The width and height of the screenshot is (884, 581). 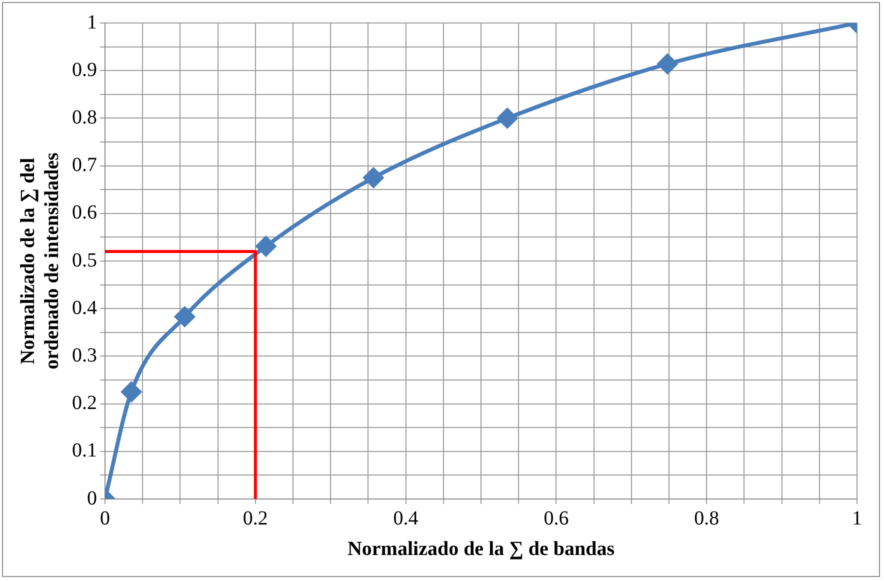 What do you see at coordinates (84, 69) in the screenshot?
I see `y-tick-label: 0.9` at bounding box center [84, 69].